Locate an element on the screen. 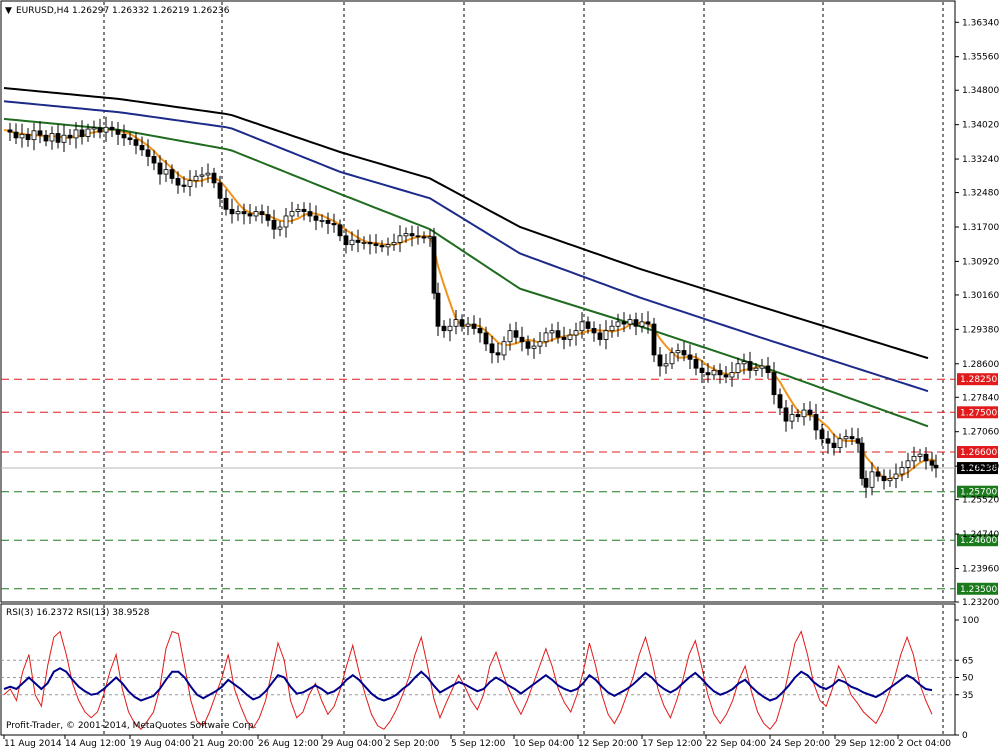  support-label: 1.23500 is located at coordinates (978, 590).